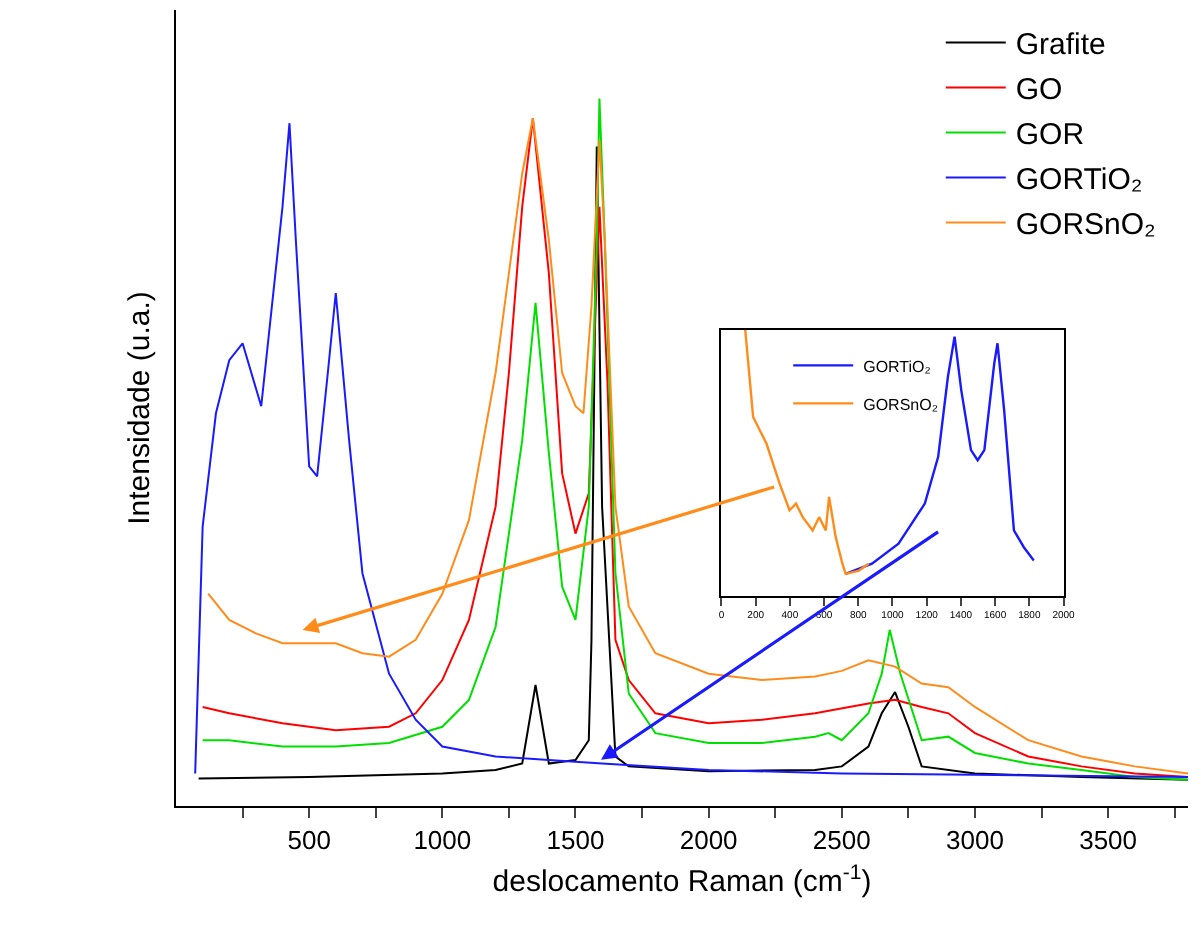  I want to click on x-tick-label: 3000, so click(975, 840).